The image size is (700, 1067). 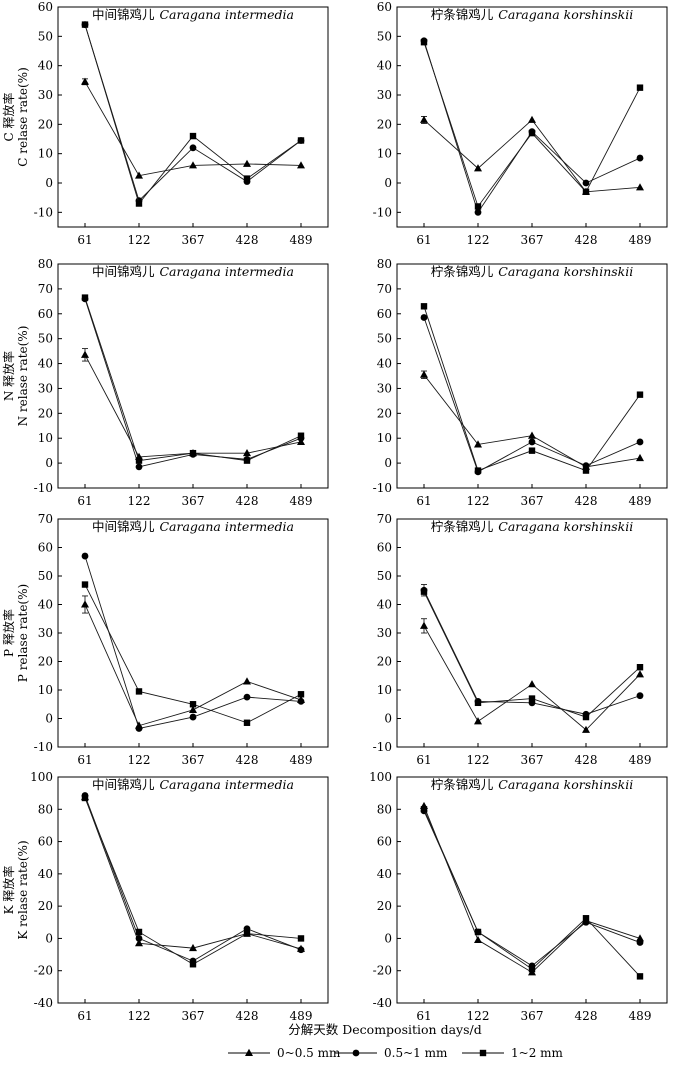 What do you see at coordinates (8, 117) in the screenshot?
I see `y-axis-title-cn: C 释放率` at bounding box center [8, 117].